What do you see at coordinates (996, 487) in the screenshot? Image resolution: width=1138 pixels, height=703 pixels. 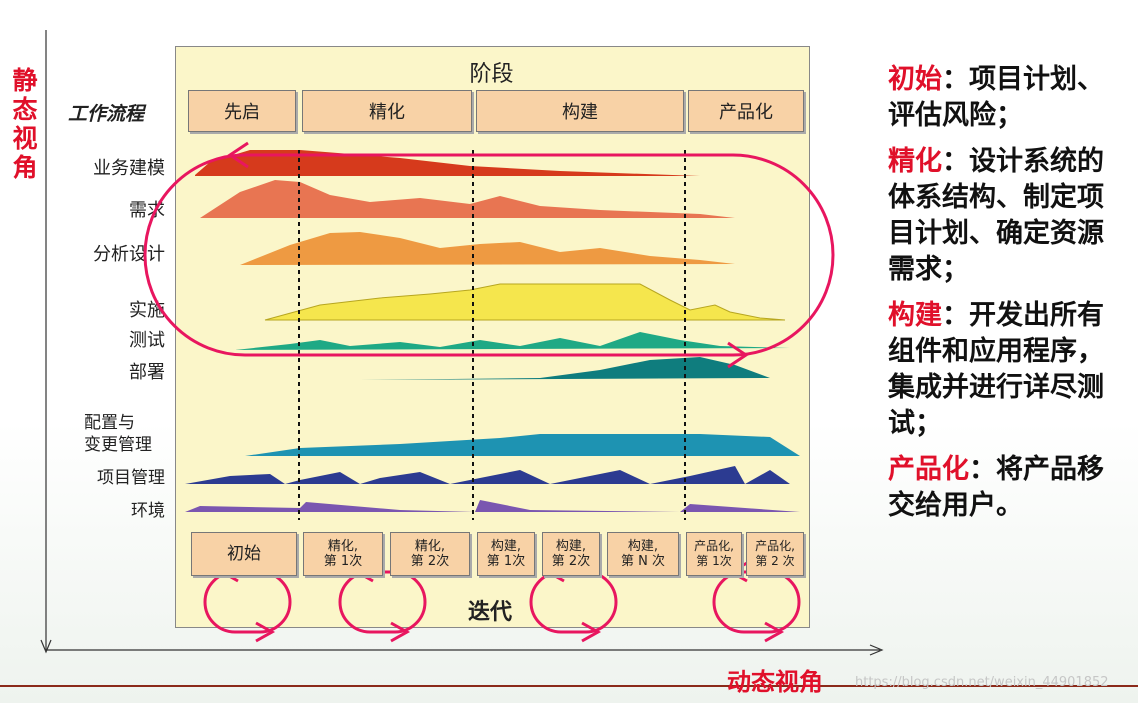 I see `description-text: ：将产品移交给用户。` at bounding box center [996, 487].